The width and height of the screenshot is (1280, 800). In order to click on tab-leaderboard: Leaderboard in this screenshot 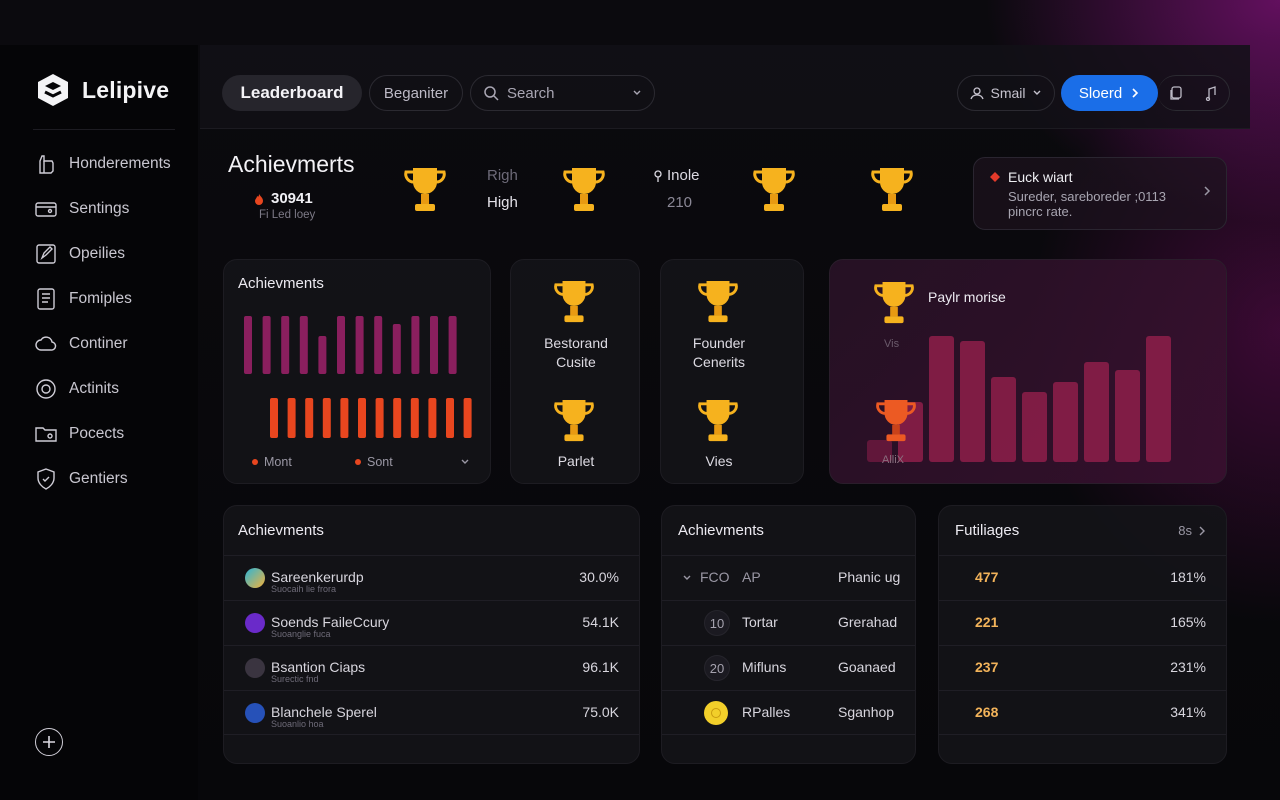, I will do `click(292, 93)`.